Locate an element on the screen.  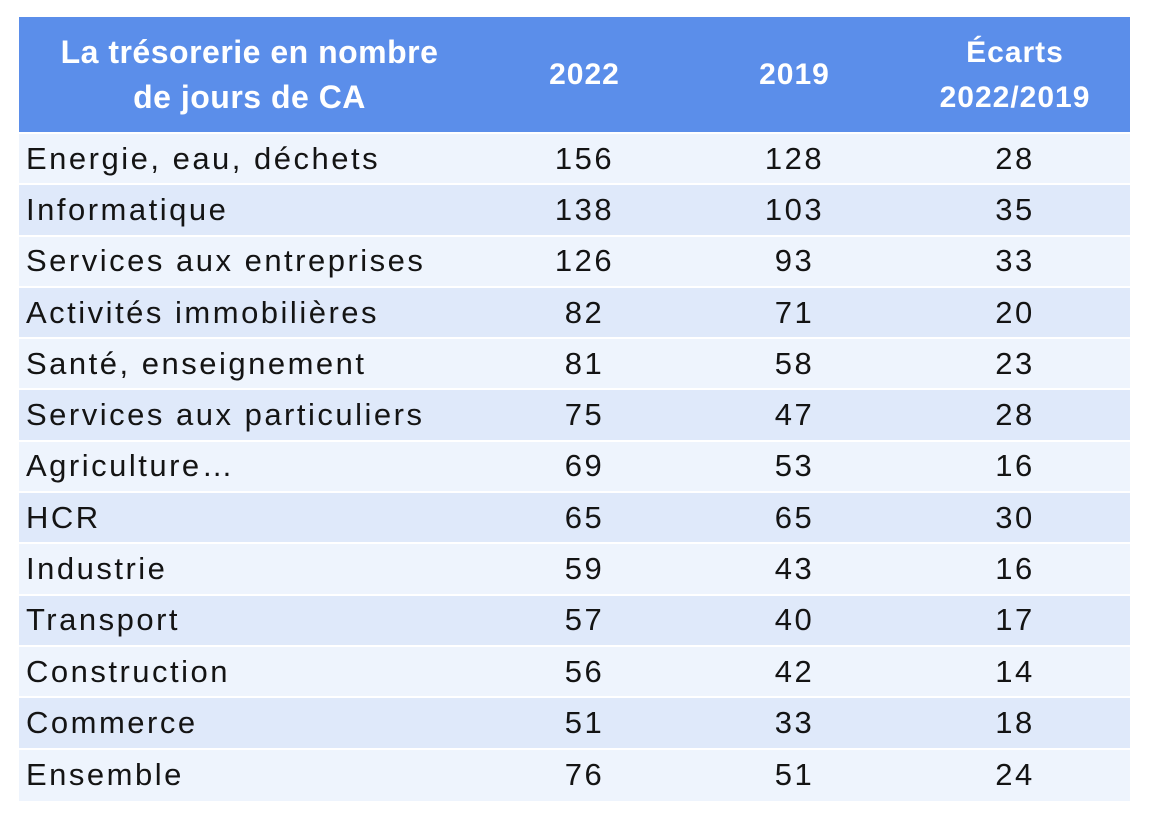
row-label: Energie, eau, déchets is located at coordinates (203, 158).